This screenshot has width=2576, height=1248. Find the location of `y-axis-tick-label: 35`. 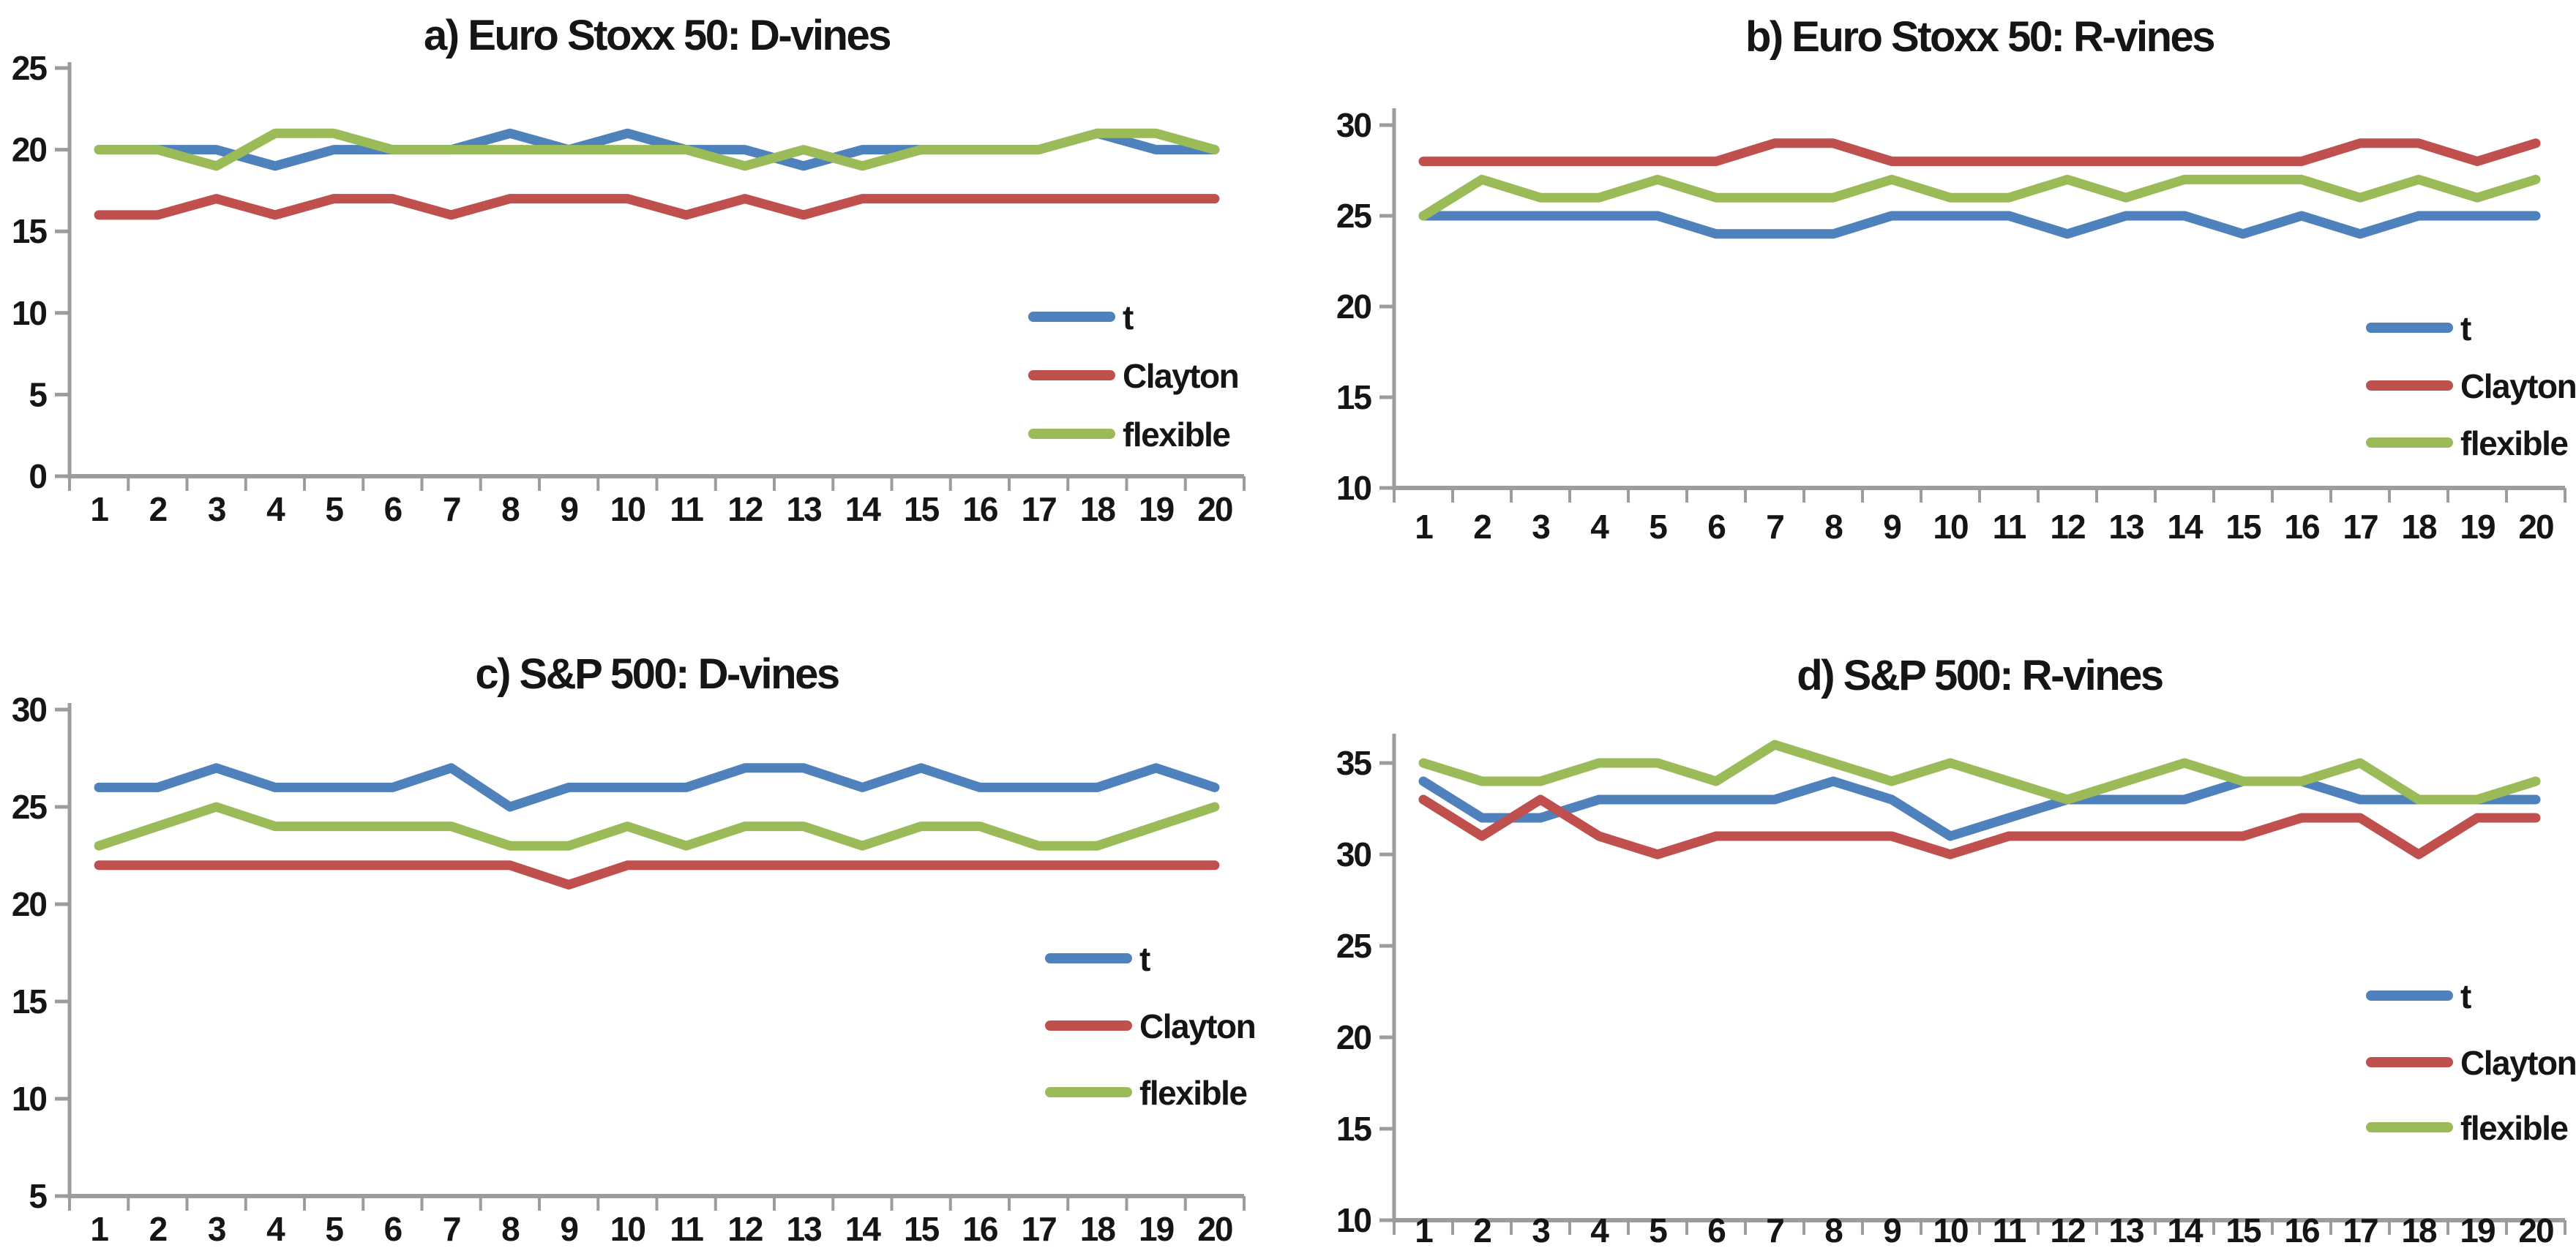

y-axis-tick-label: 35 is located at coordinates (1354, 763).